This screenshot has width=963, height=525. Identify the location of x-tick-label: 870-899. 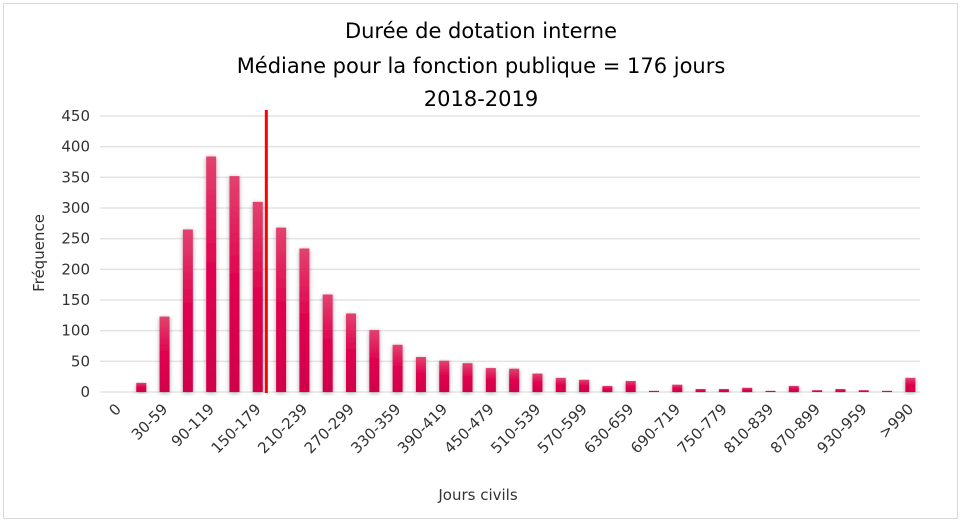
(795, 428).